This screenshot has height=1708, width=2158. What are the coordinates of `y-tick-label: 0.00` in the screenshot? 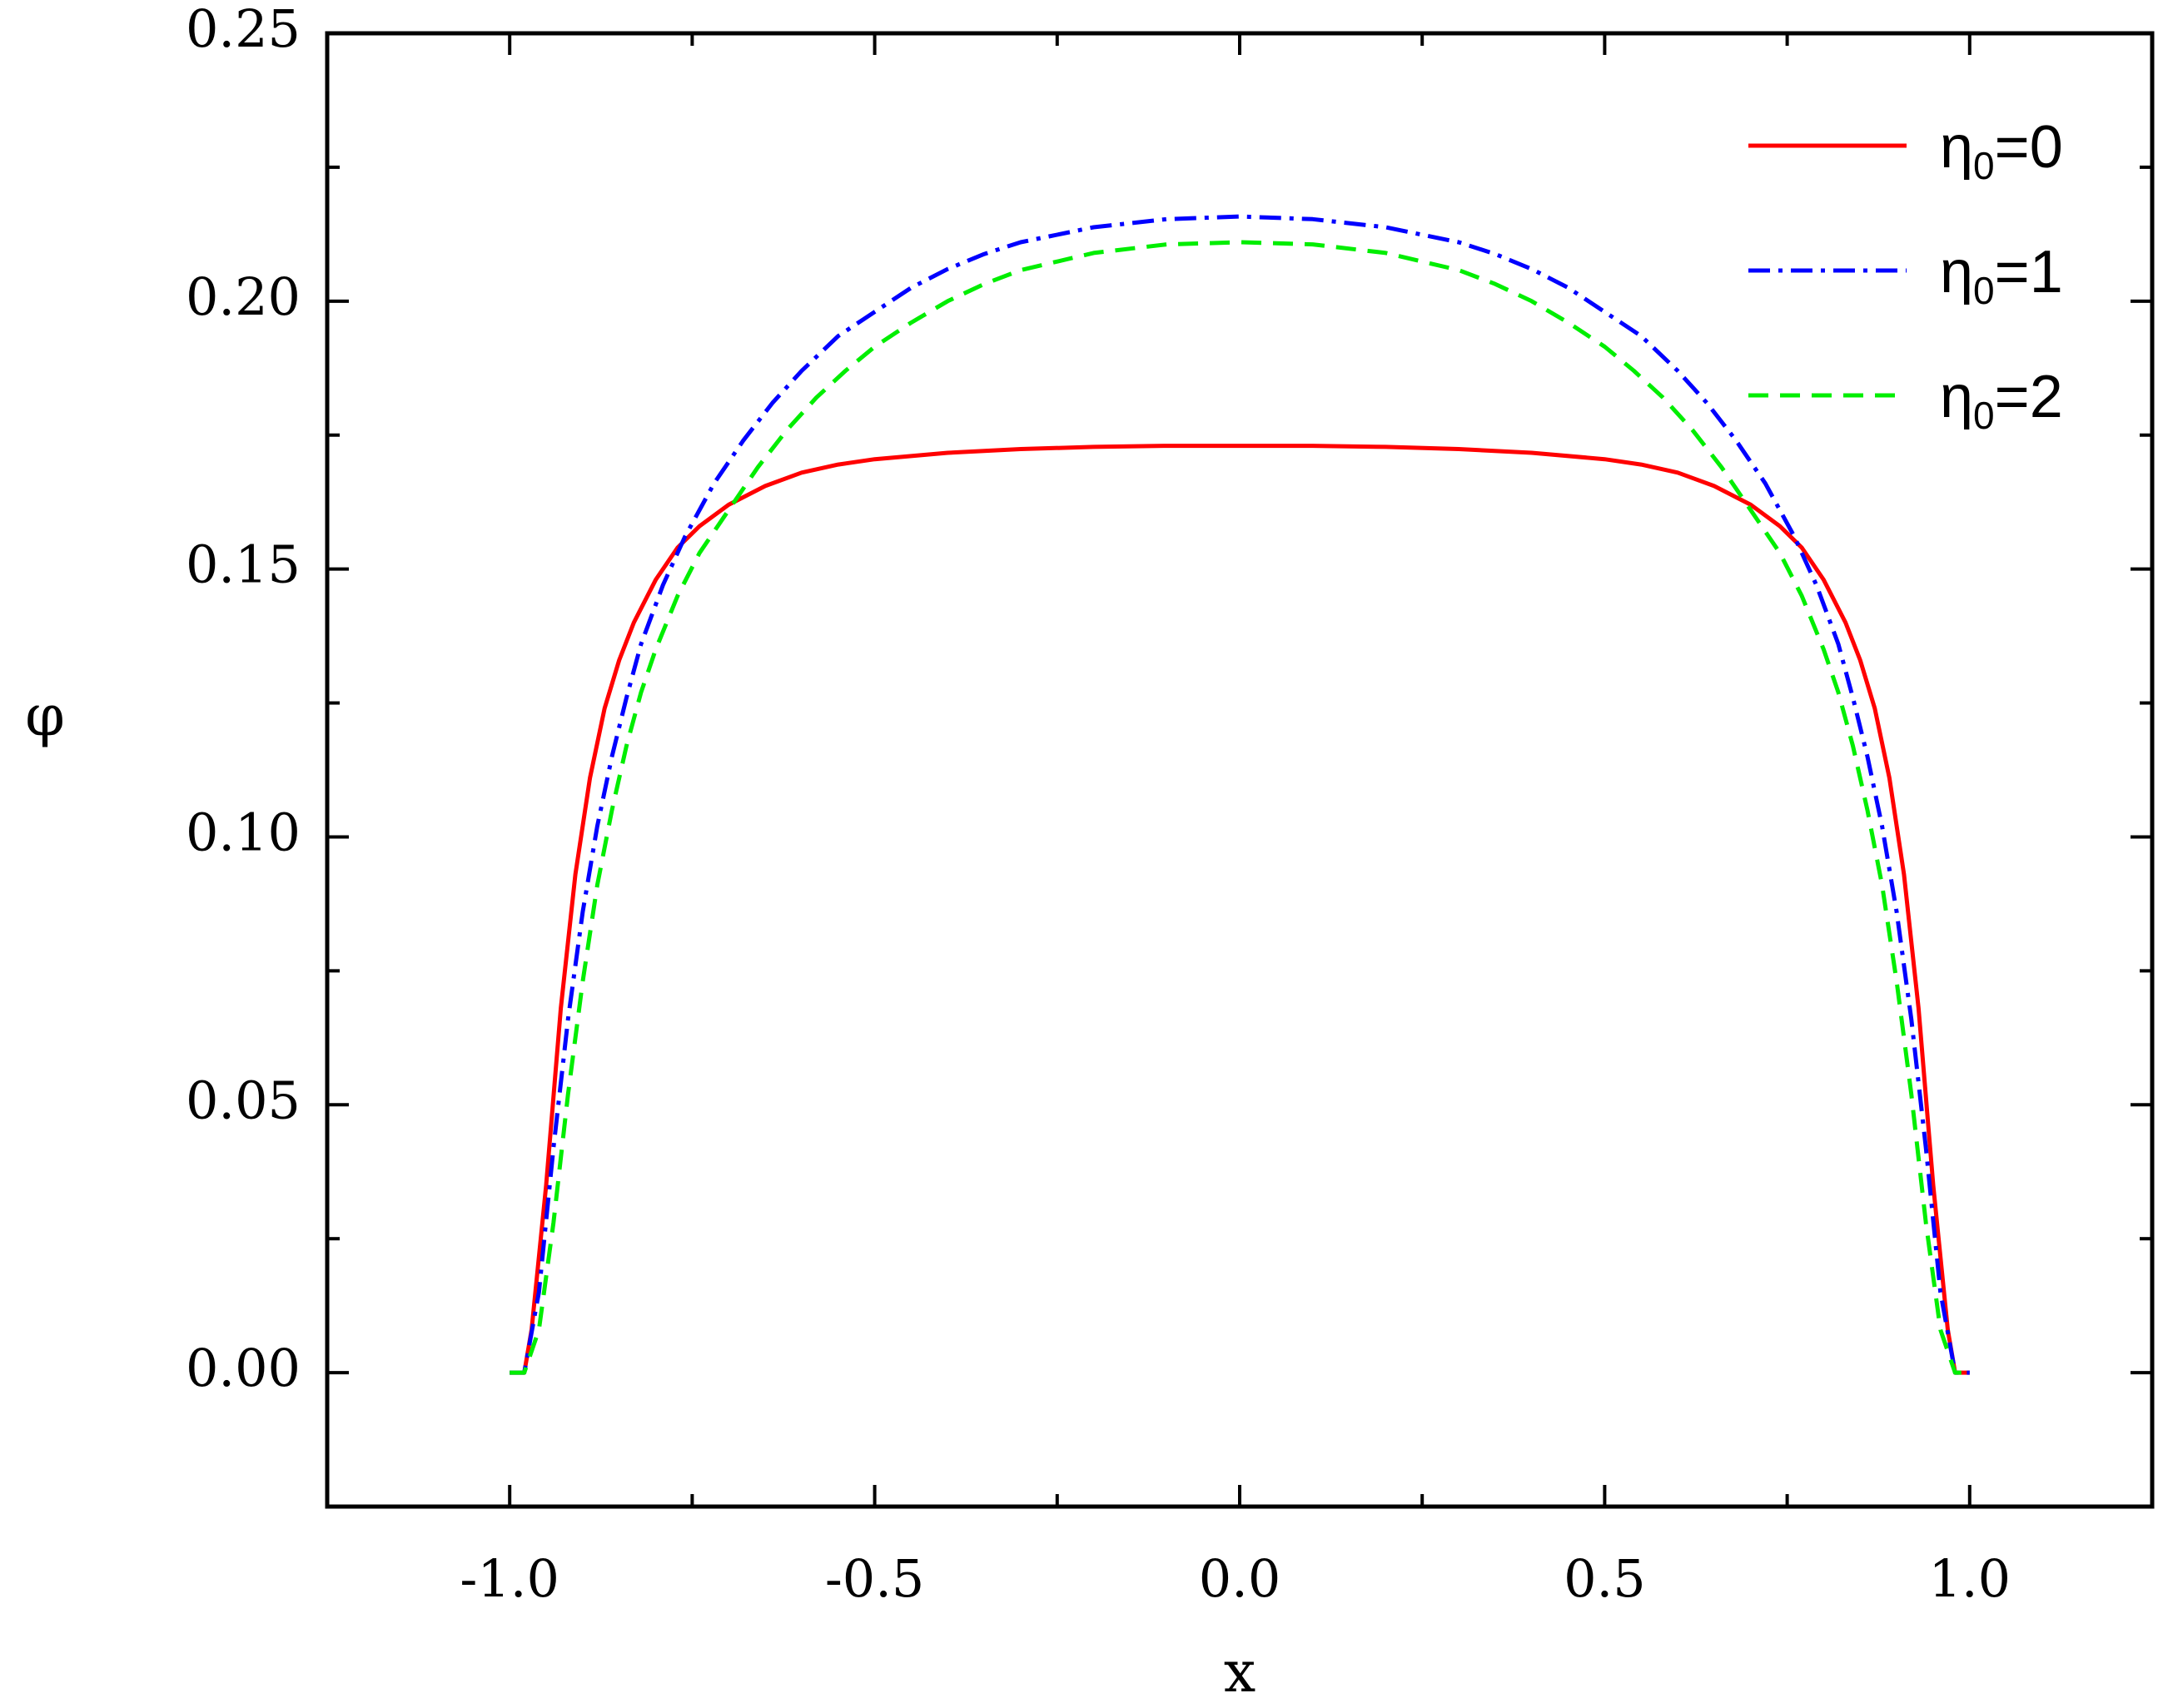 It's located at (243, 1368).